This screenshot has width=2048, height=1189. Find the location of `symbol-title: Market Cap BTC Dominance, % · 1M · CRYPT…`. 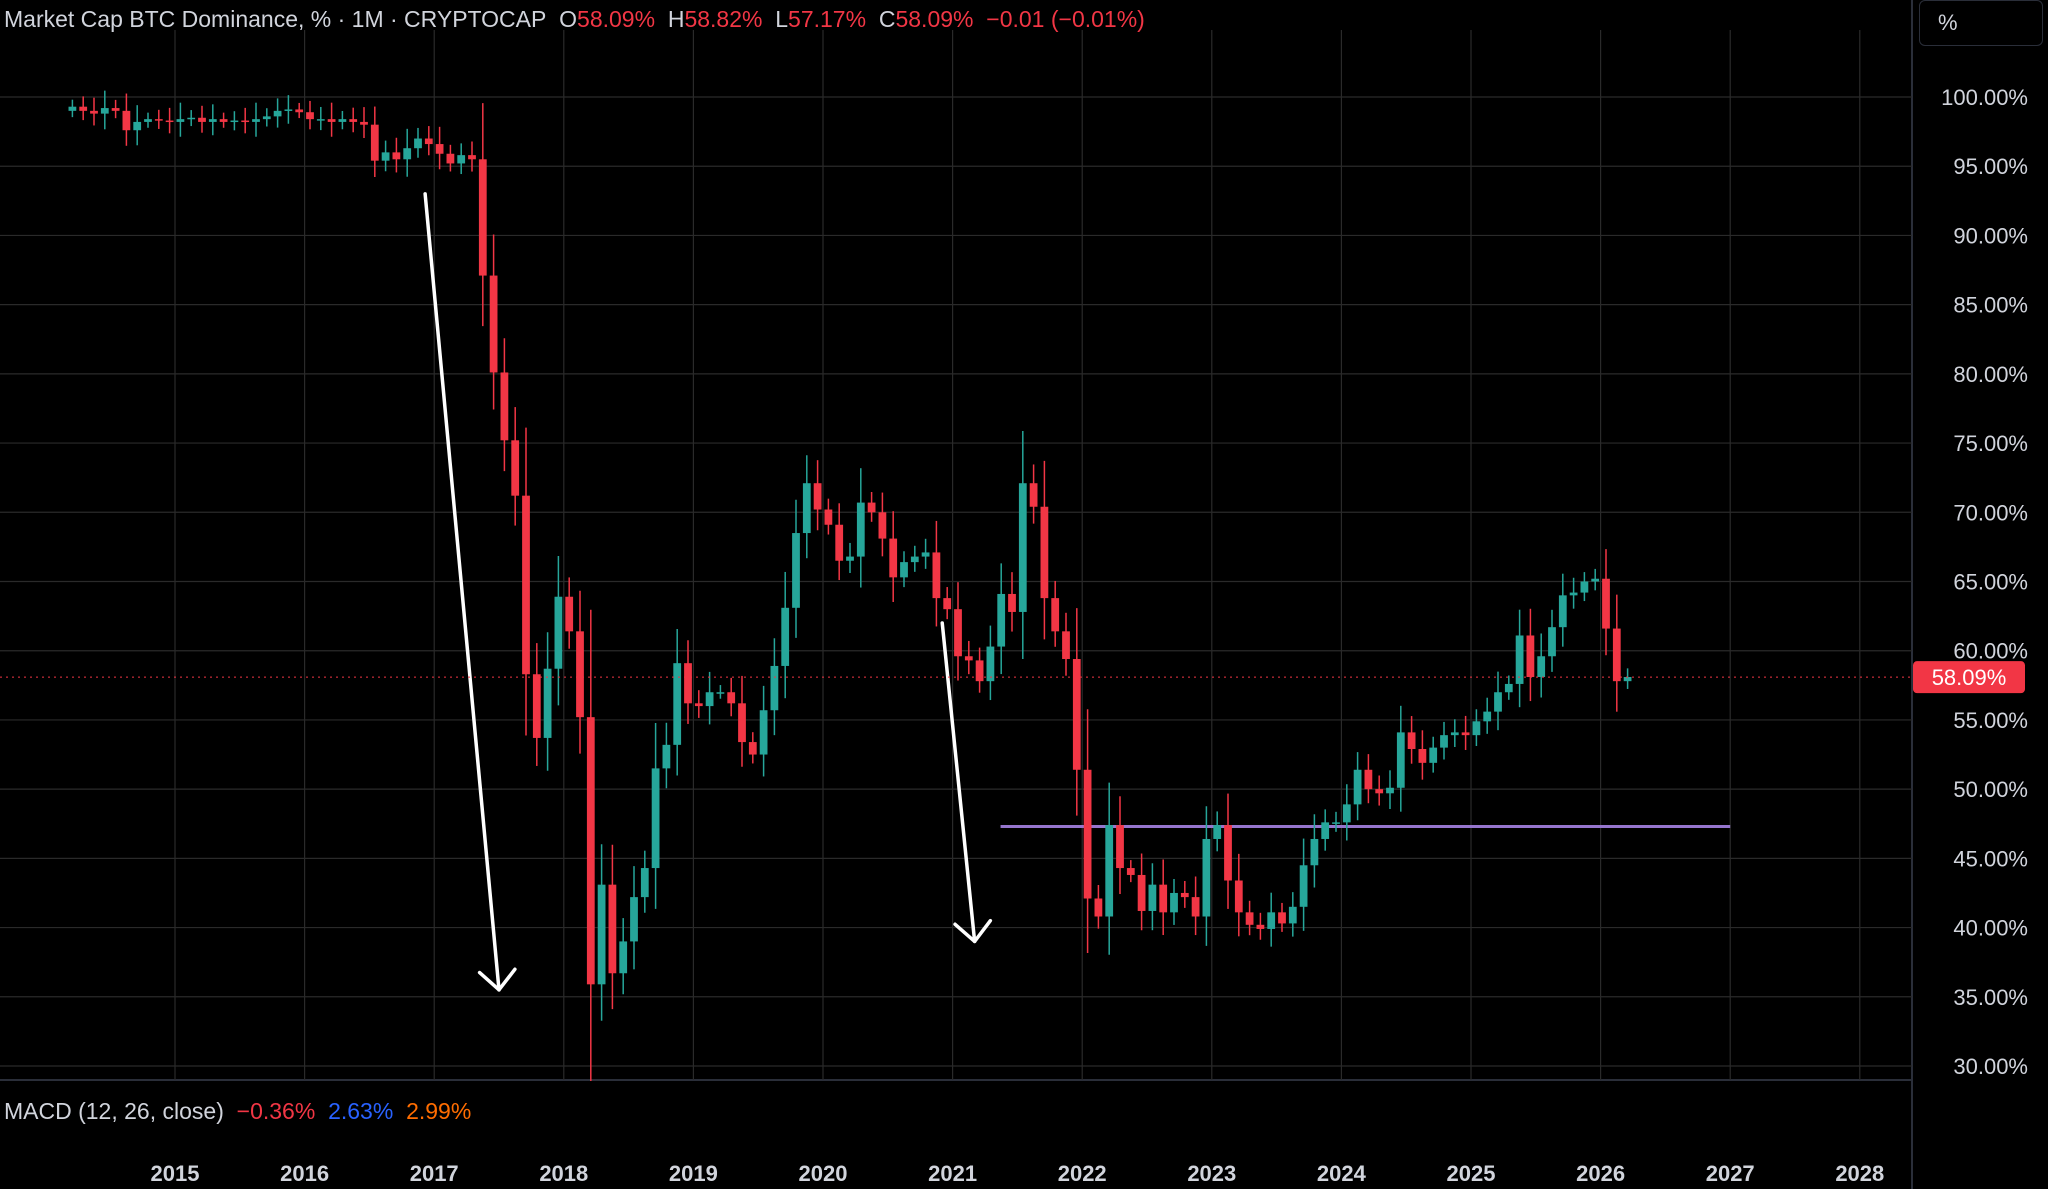

symbol-title: Market Cap BTC Dominance, % · 1M · CRYPT… is located at coordinates (275, 19).